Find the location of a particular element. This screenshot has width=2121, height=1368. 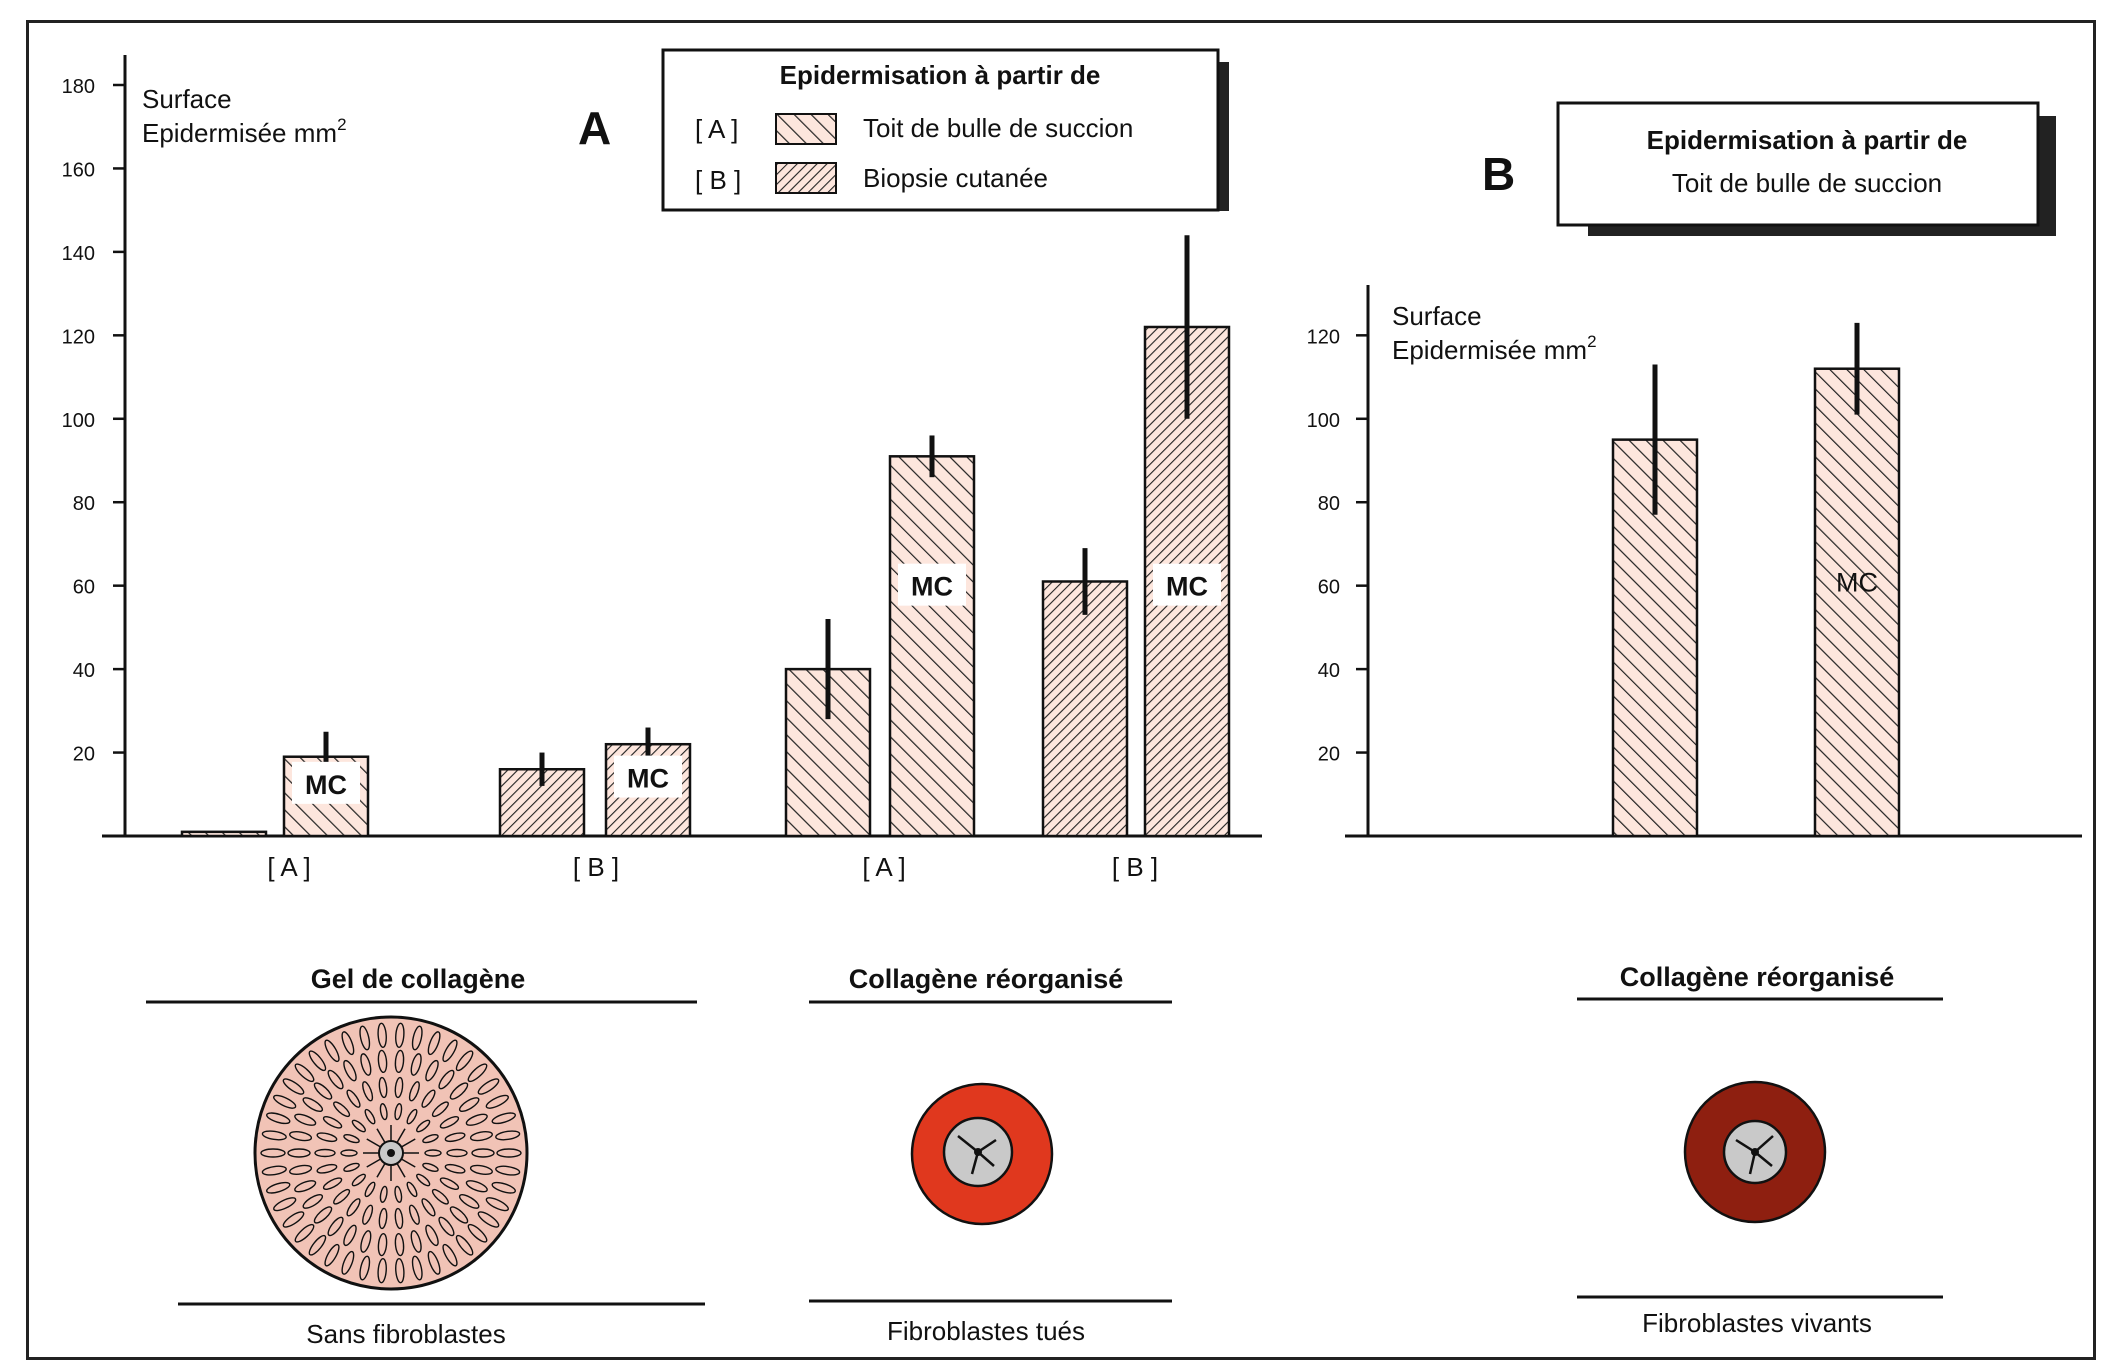

panel-b-ylabel-line1: Surface is located at coordinates (1437, 316).